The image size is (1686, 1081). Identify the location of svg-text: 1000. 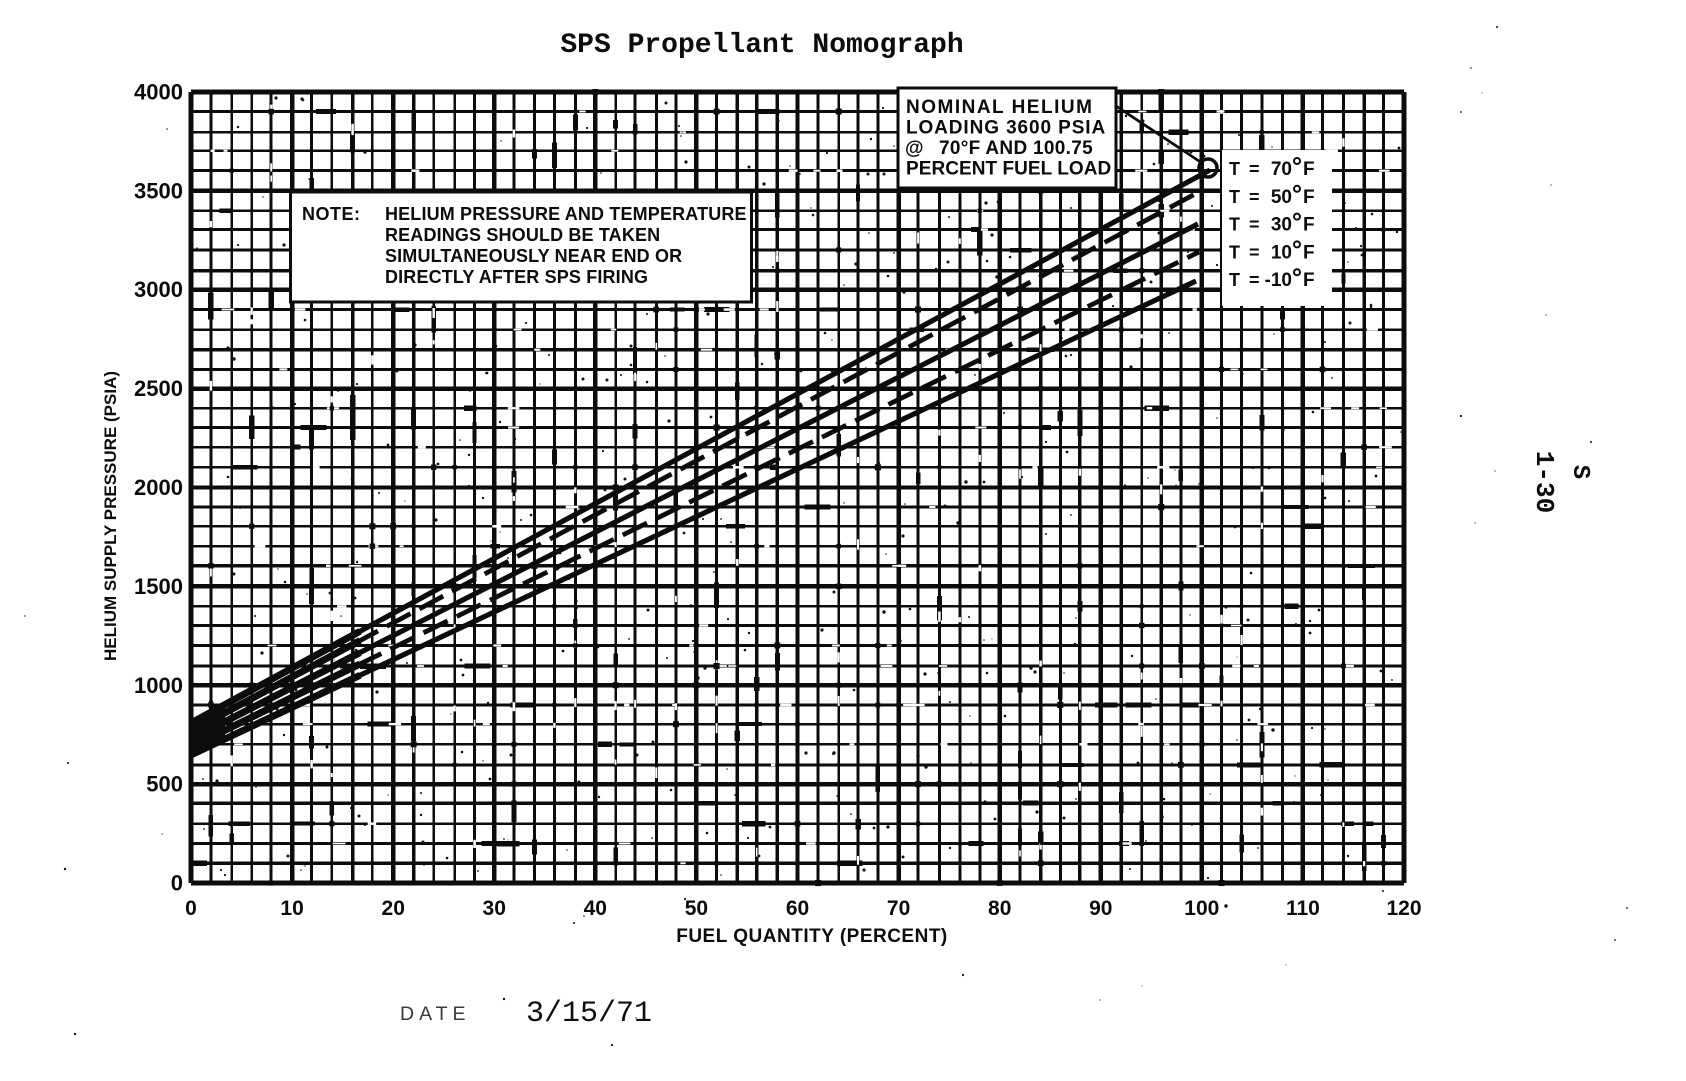
(158, 685).